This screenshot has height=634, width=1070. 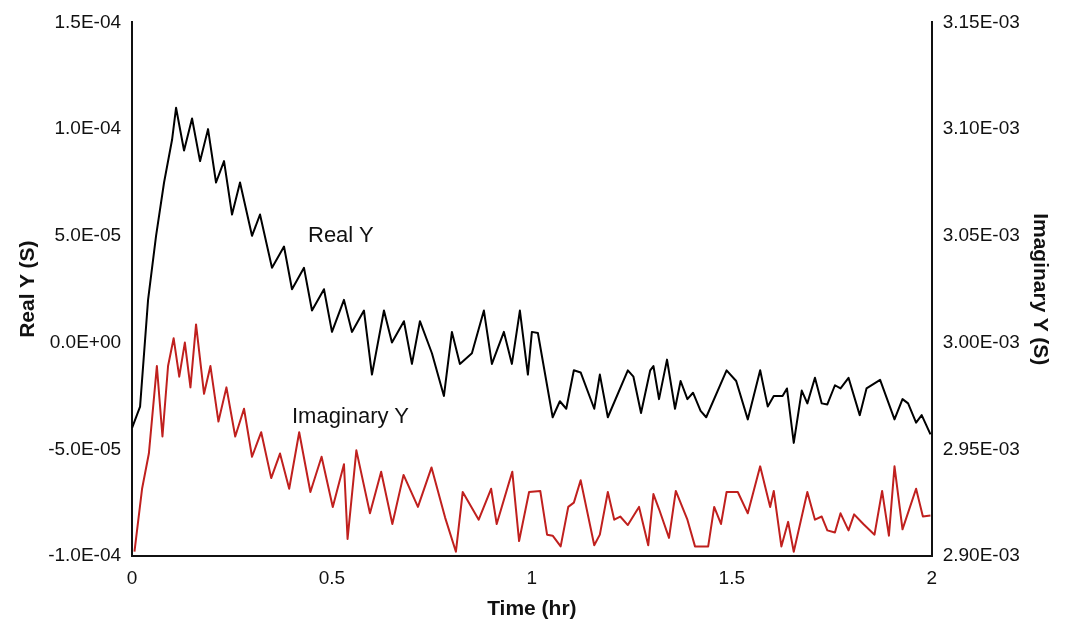 What do you see at coordinates (981, 21) in the screenshot?
I see `y2-tick-label: 3.15E-03` at bounding box center [981, 21].